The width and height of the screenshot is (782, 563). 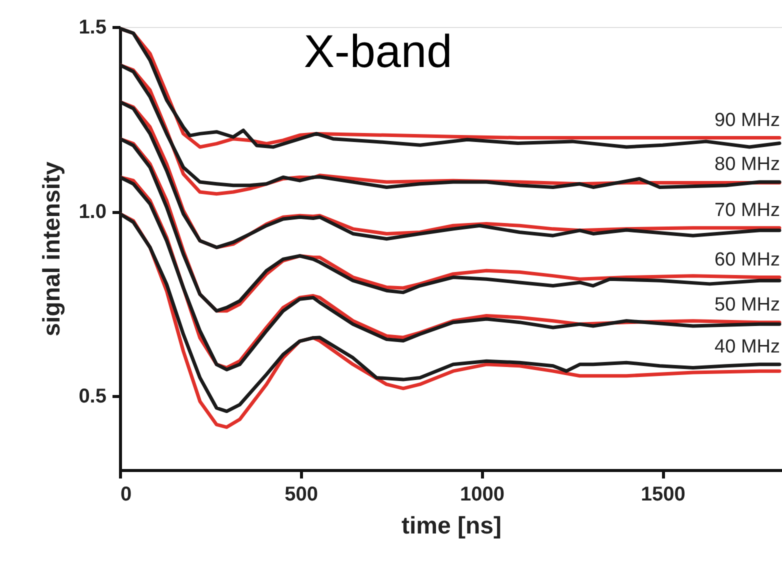 I want to click on x-axis-title: time [ns], so click(x=451, y=526).